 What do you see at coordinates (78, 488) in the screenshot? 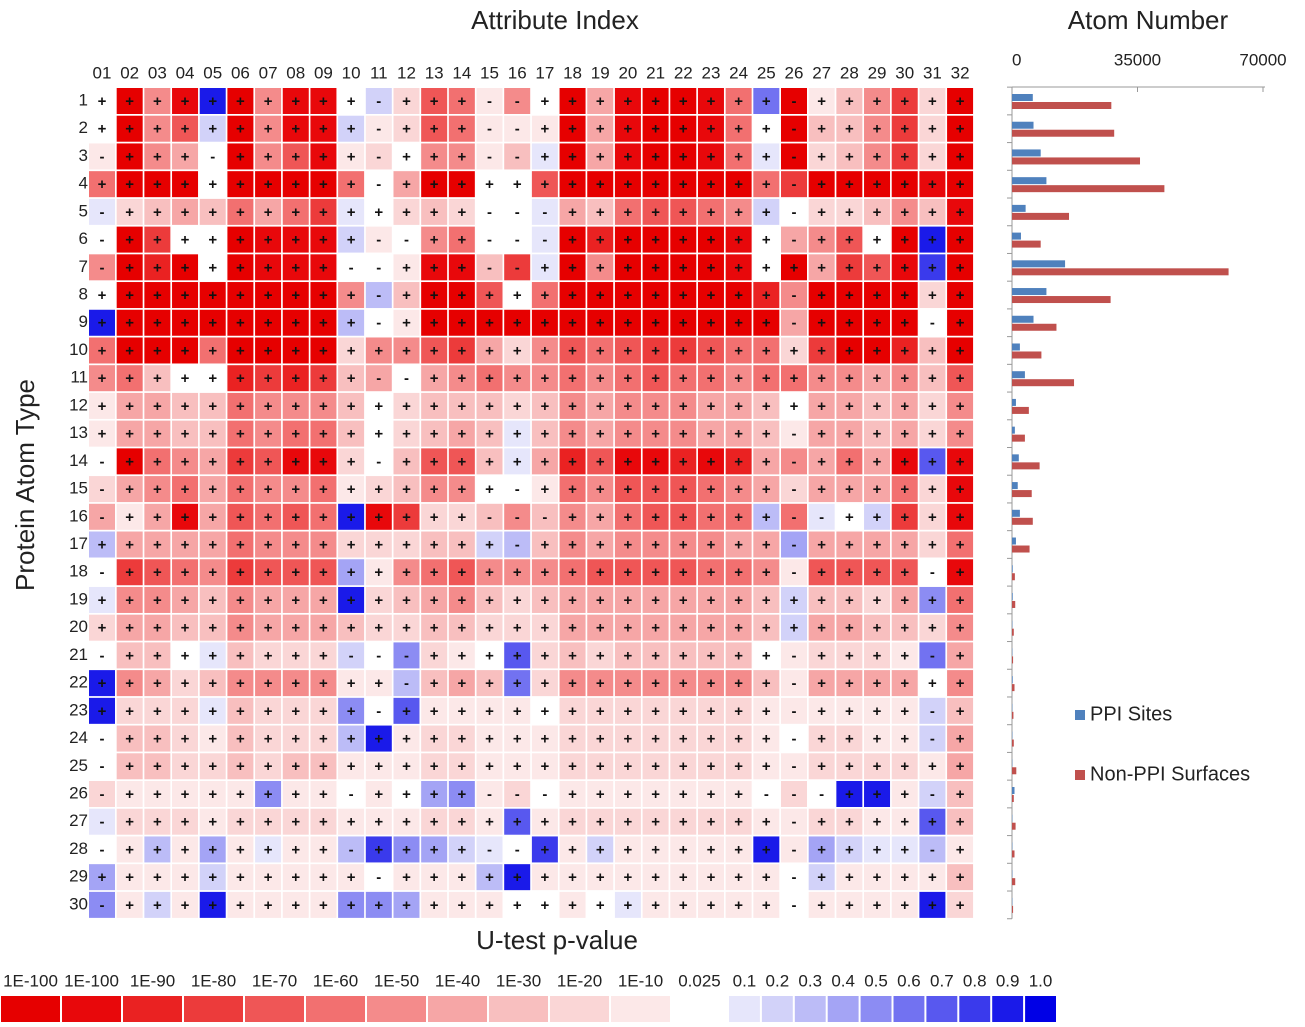
I see `row-label: 15` at bounding box center [78, 488].